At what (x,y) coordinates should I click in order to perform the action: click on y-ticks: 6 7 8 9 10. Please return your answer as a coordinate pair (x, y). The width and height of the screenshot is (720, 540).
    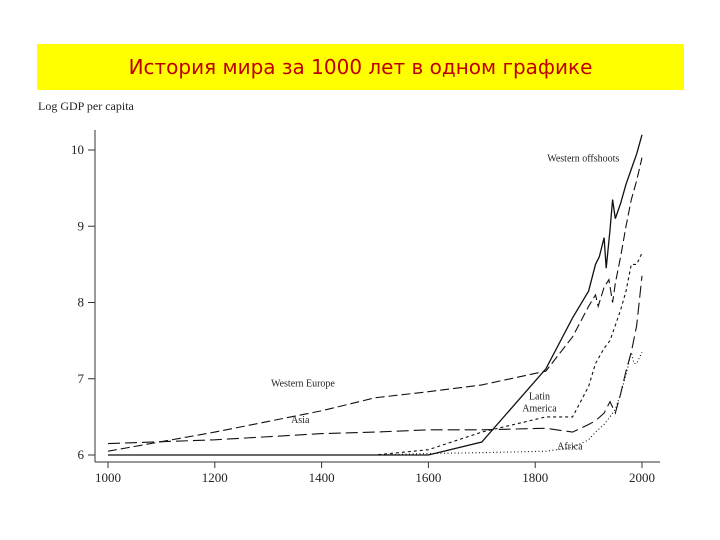
    Looking at the image, I should click on (83, 302).